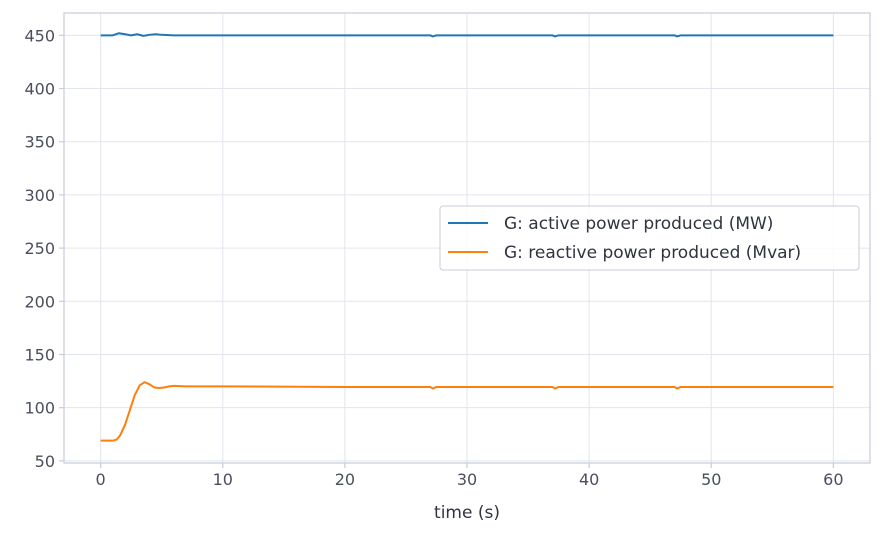  Describe the element at coordinates (711, 479) in the screenshot. I see `x-tick-label: 50` at that location.